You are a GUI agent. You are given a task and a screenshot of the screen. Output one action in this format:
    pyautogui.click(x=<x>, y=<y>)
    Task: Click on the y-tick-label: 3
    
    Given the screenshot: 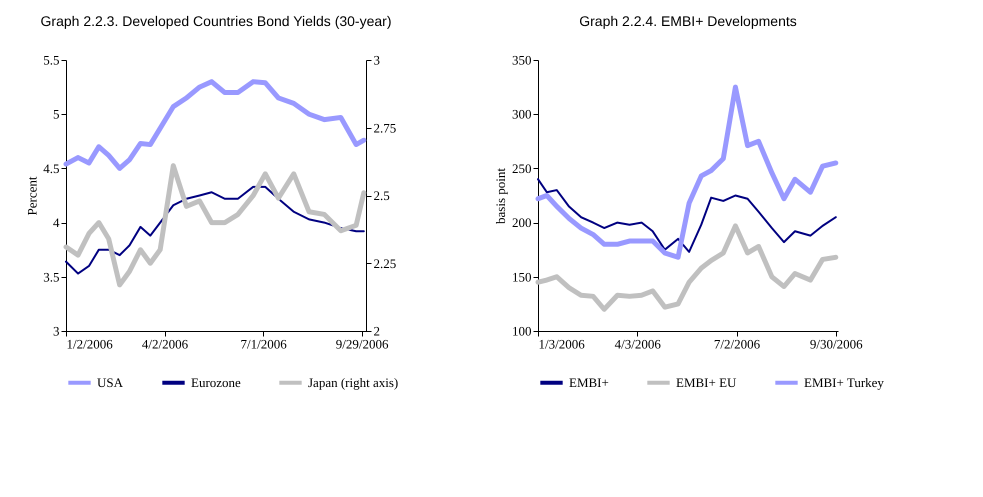 What is the action you would take?
    pyautogui.click(x=56, y=331)
    